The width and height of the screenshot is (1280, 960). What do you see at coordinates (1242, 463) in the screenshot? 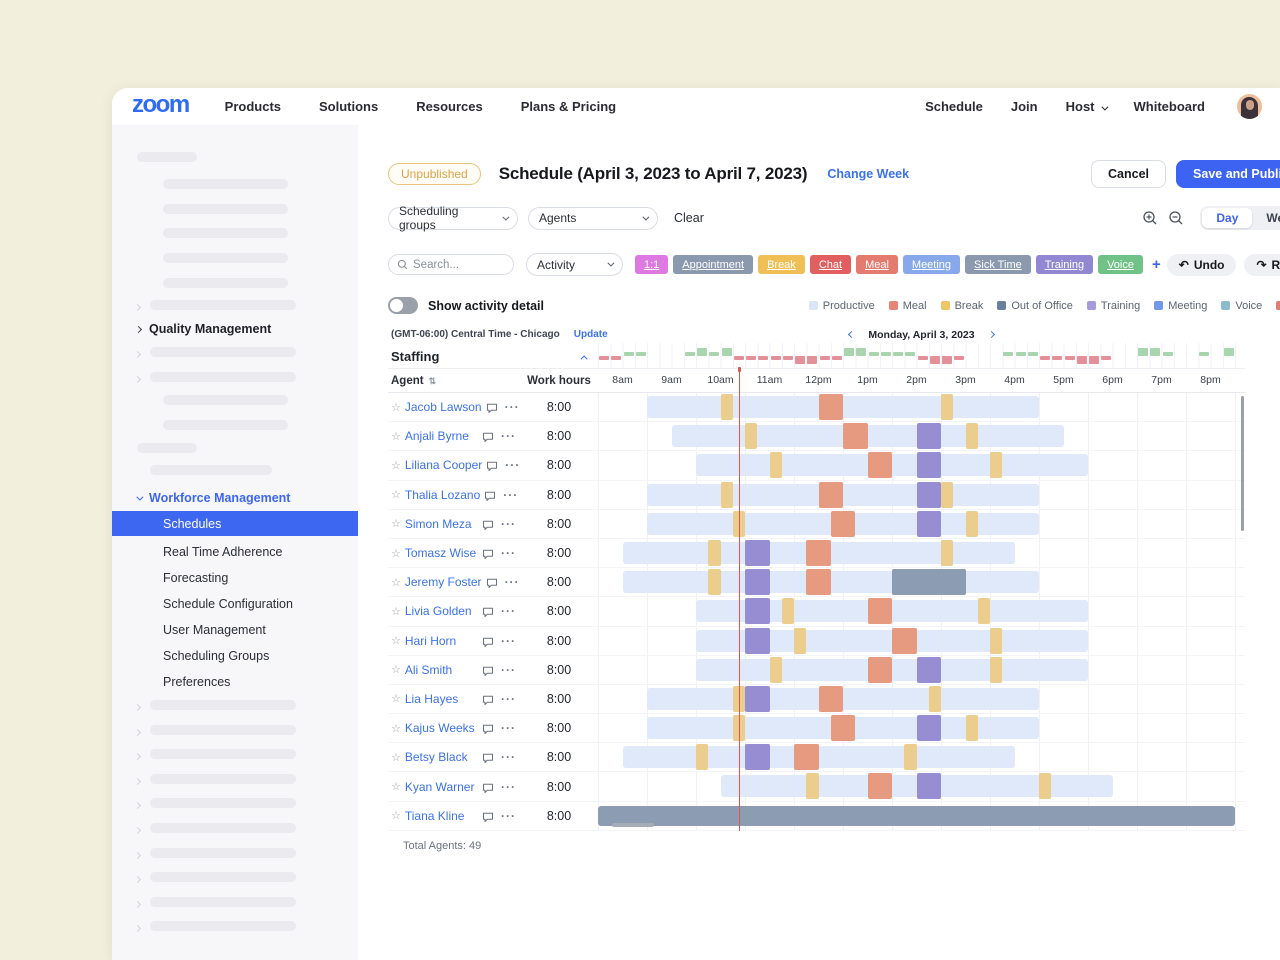
I see `vertical-scrollbar` at bounding box center [1242, 463].